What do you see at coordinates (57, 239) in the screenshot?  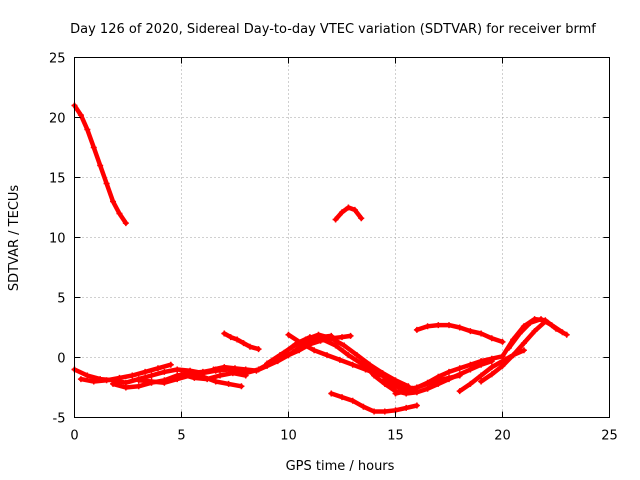 I see `y-tick-label: 10` at bounding box center [57, 239].